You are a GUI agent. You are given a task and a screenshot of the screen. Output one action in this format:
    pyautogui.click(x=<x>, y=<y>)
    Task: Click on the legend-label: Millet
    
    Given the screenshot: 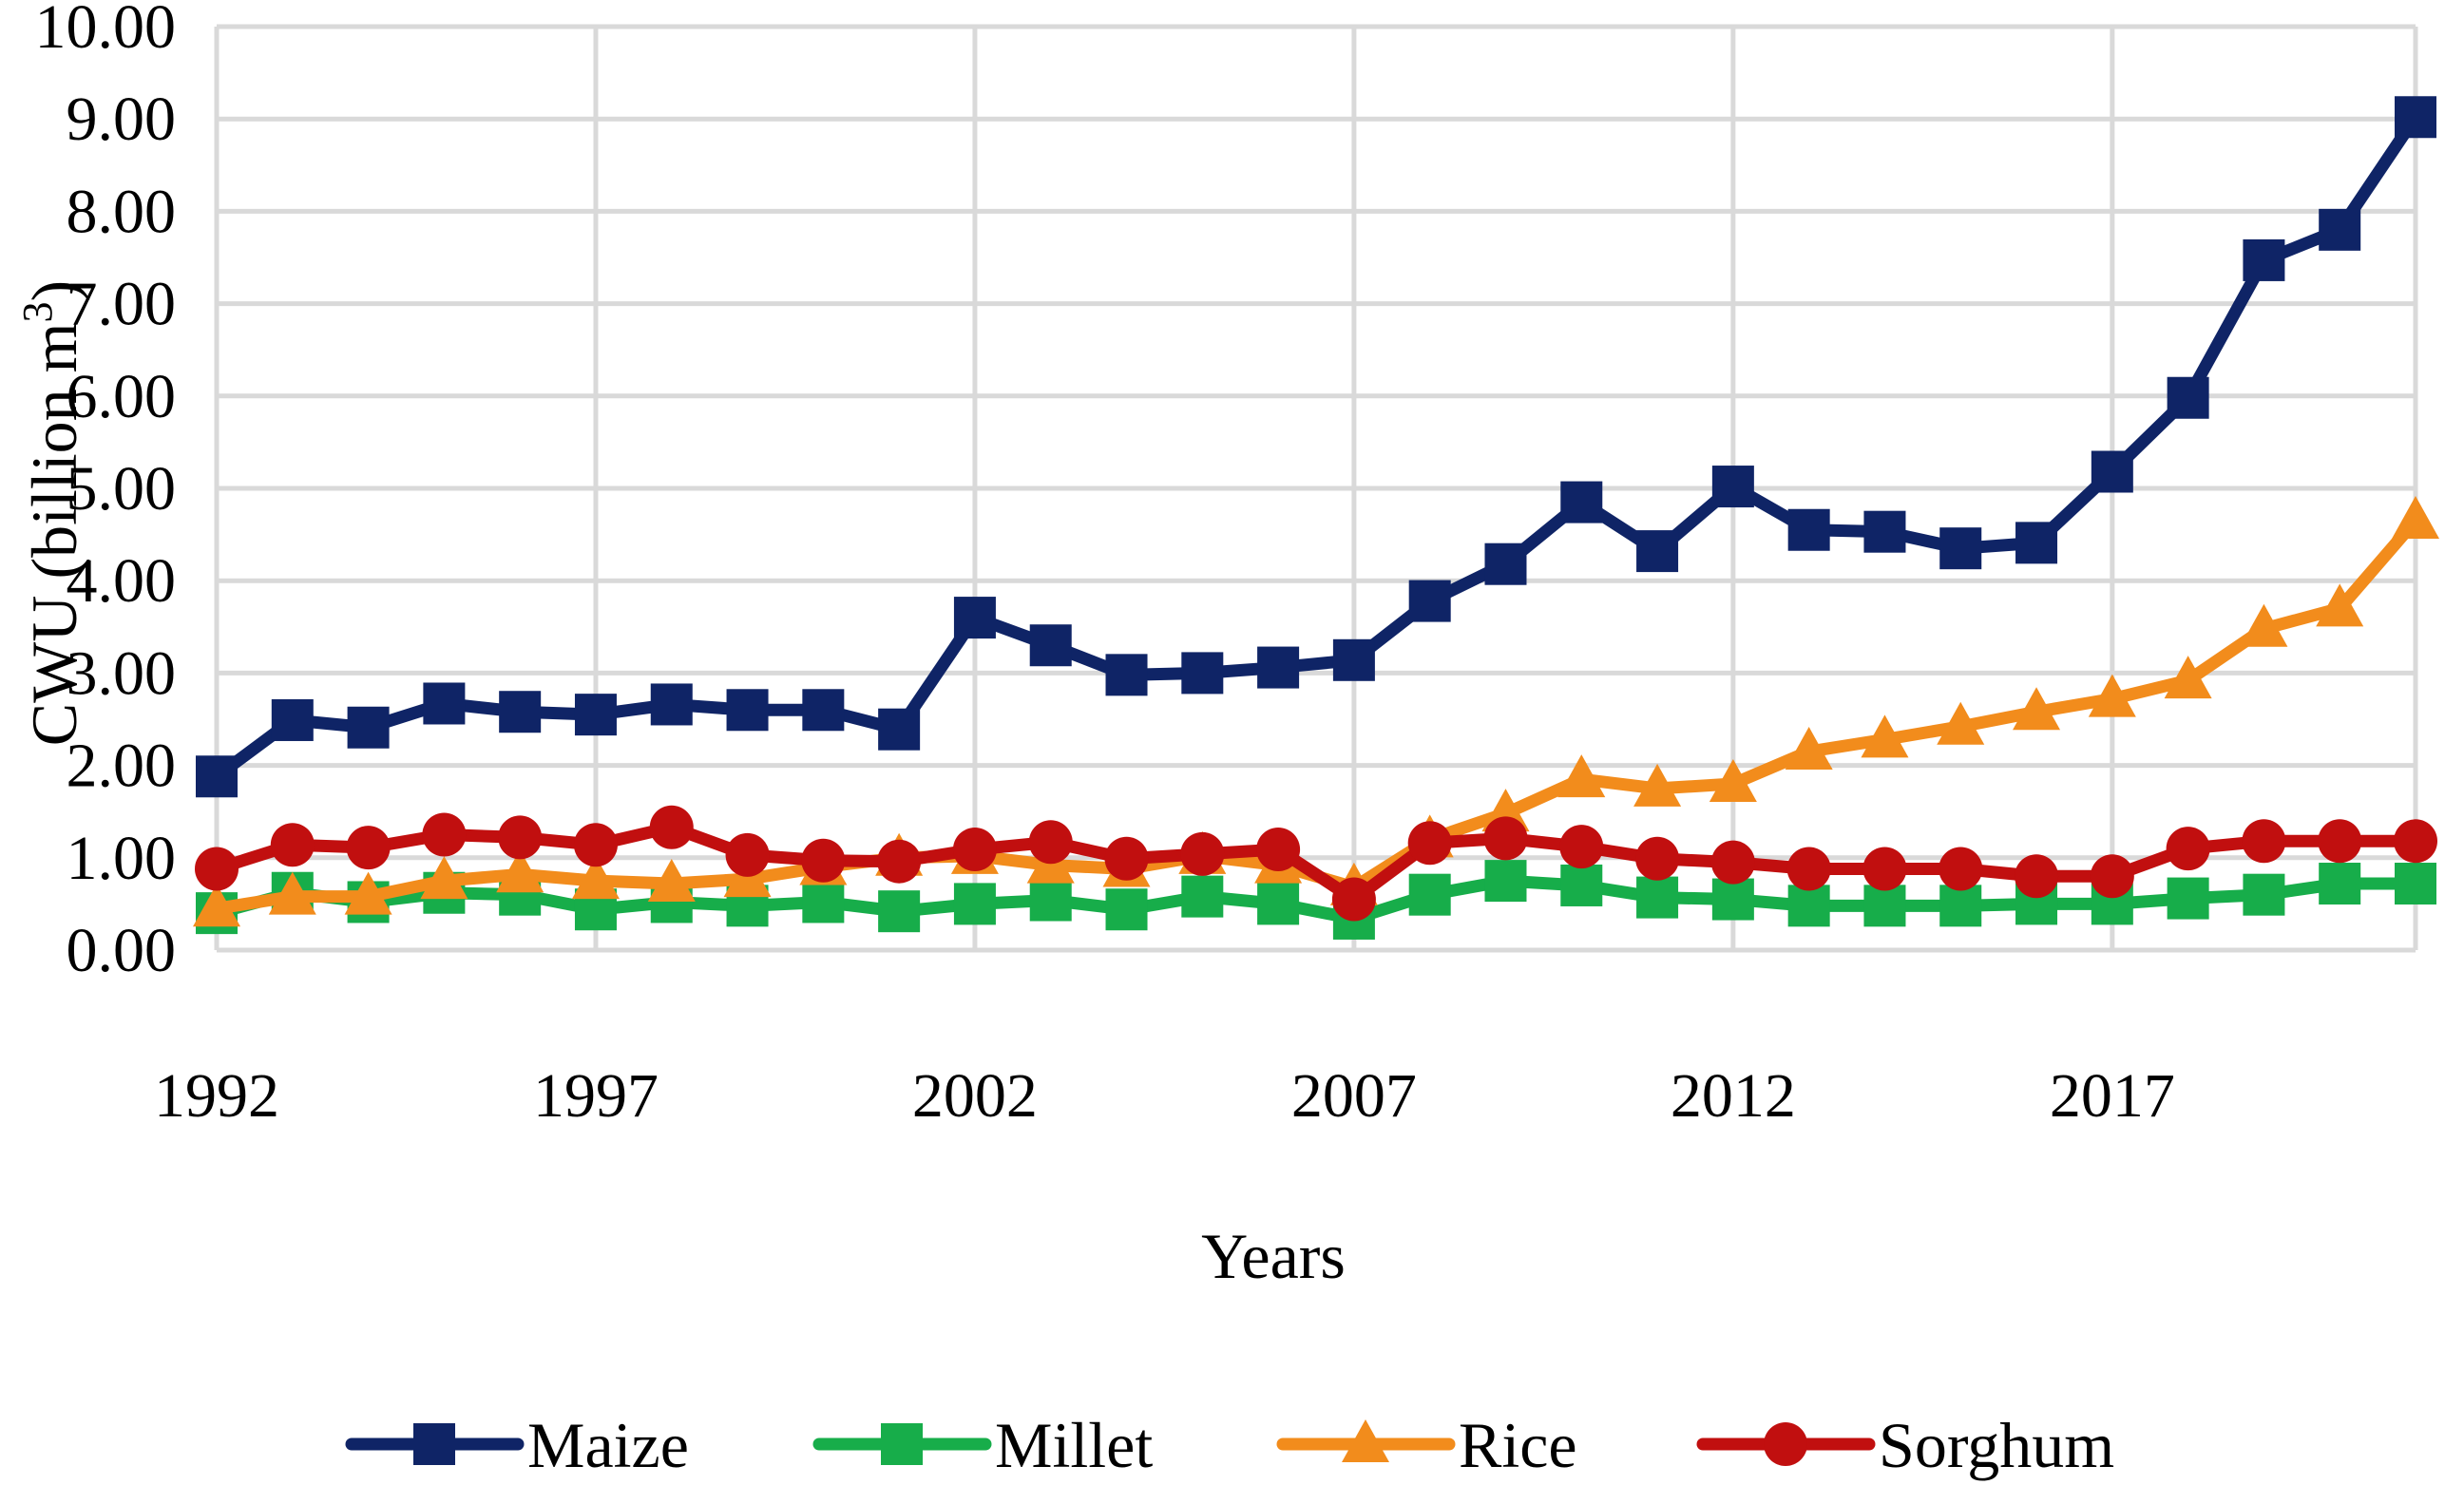 What is the action you would take?
    pyautogui.click(x=1074, y=1445)
    